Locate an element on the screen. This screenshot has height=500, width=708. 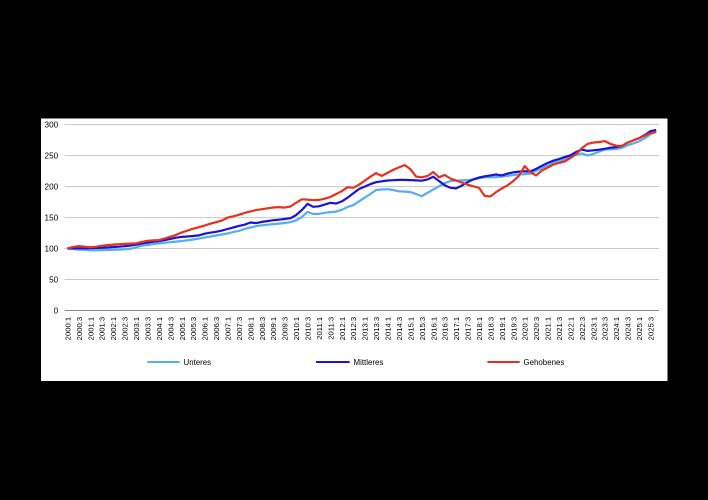
svg-text: 2002:3 is located at coordinates (125, 329).